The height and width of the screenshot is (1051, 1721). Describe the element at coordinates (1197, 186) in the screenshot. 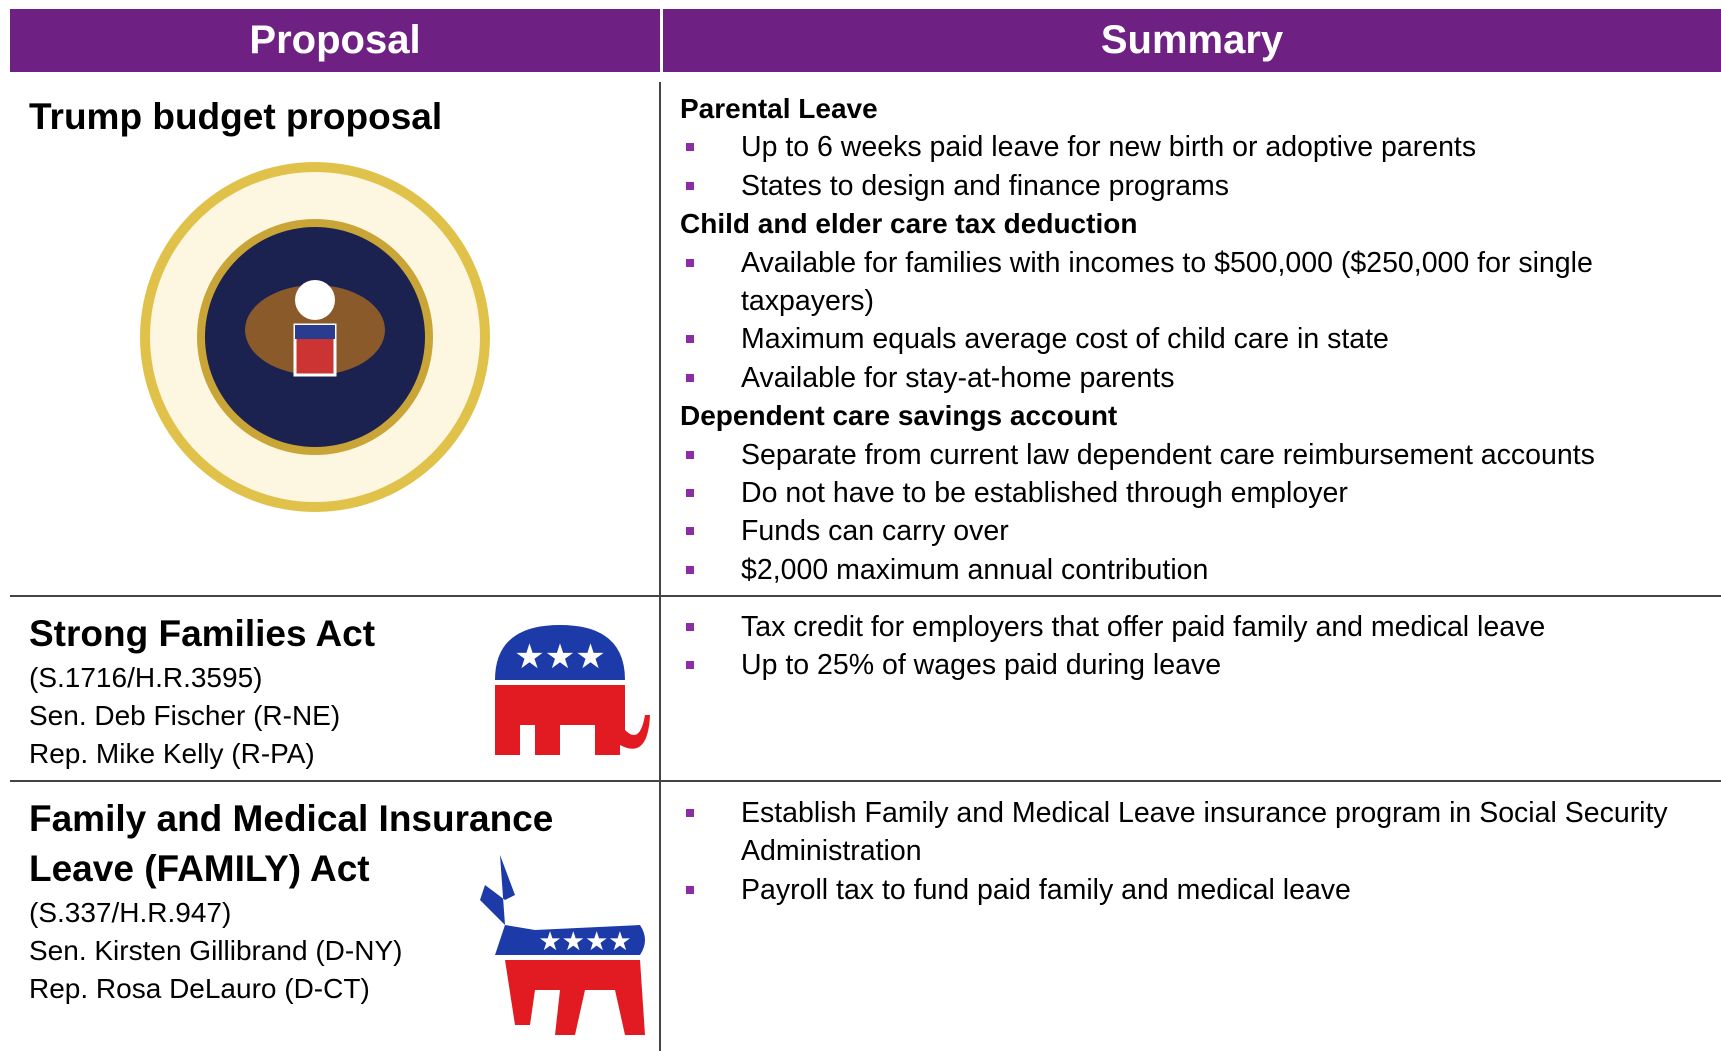

I see `summary-bullet: States to design and finance programs` at that location.